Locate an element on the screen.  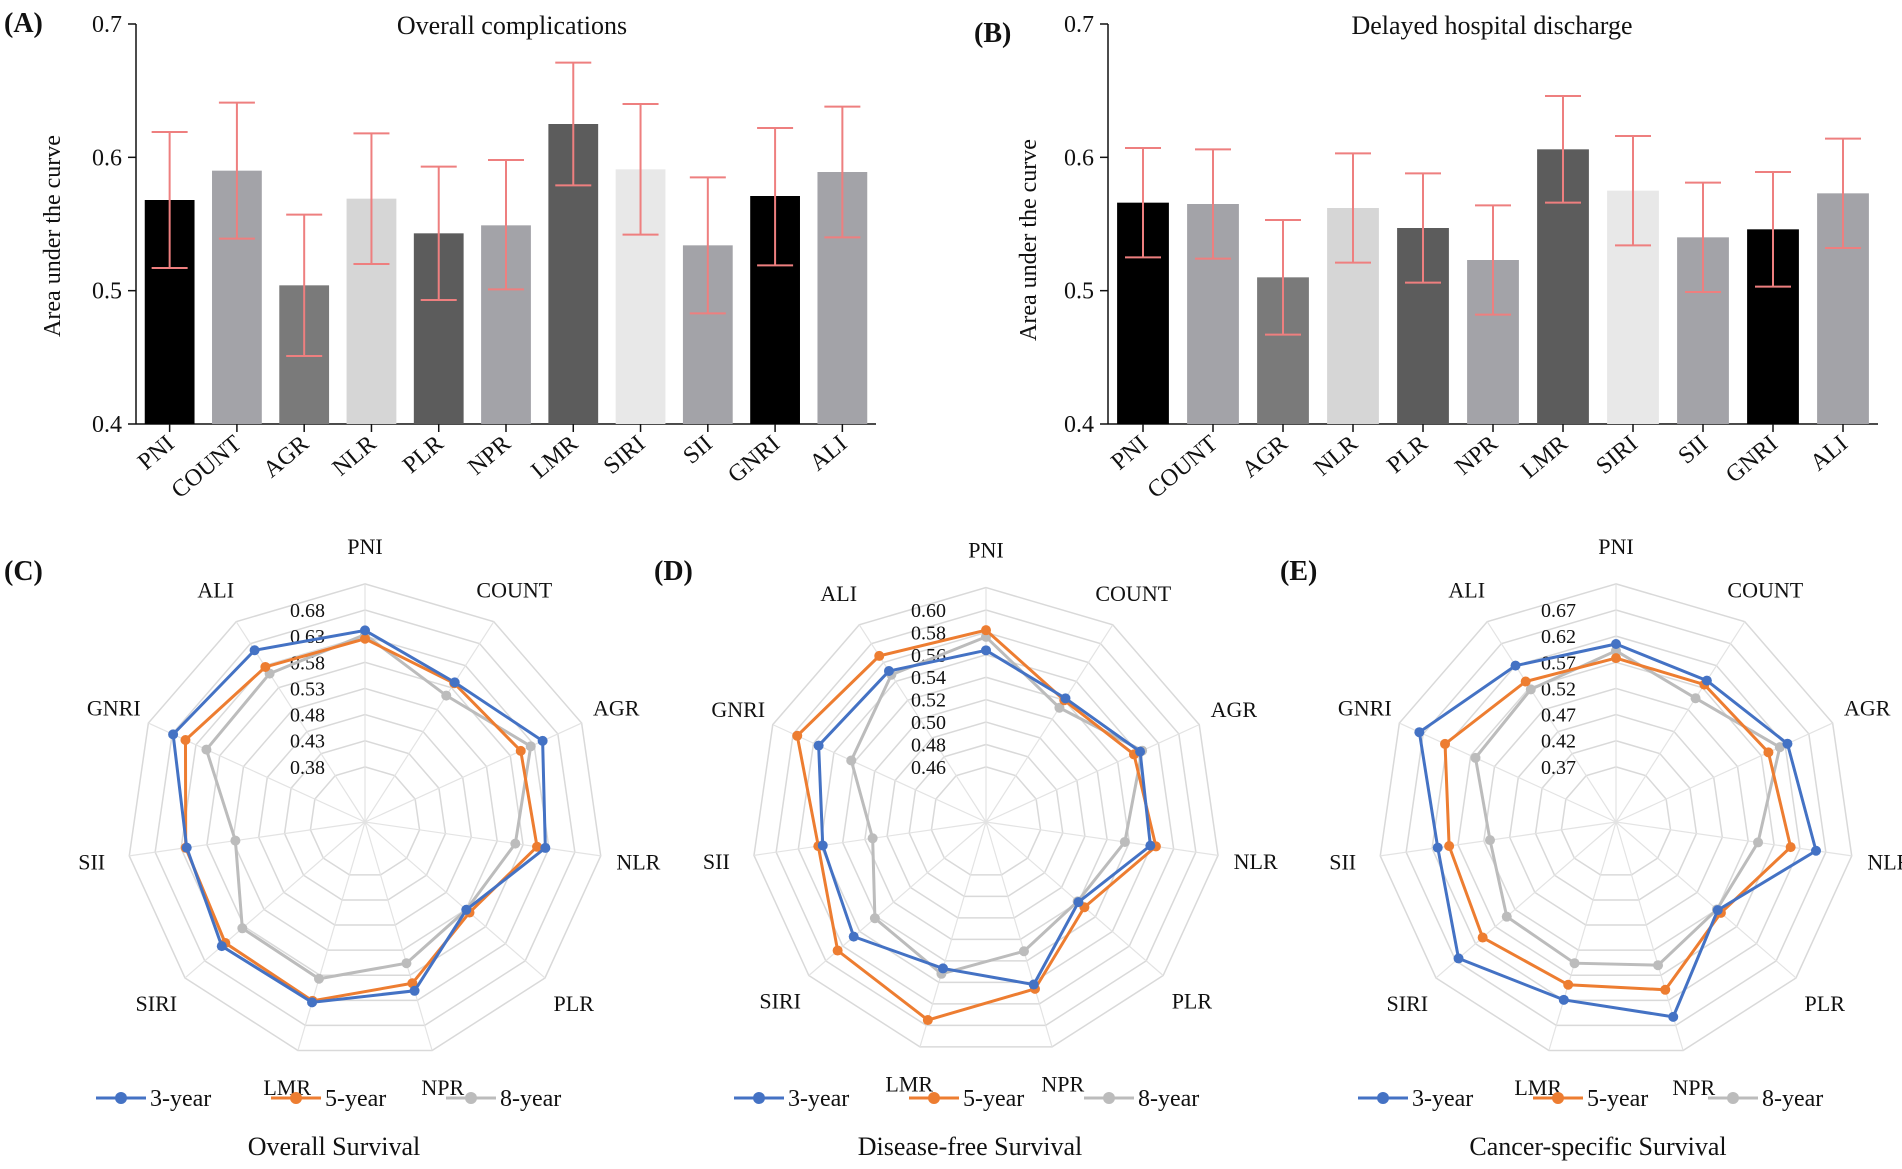
radar-ring-label: 0.46 is located at coordinates (928, 768).